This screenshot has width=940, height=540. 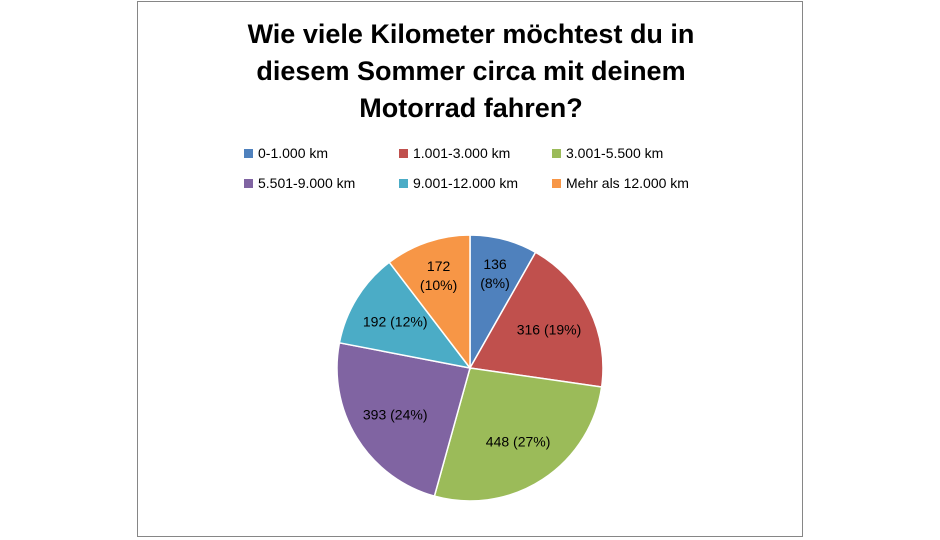 I want to click on pie-slices, so click(x=470, y=368).